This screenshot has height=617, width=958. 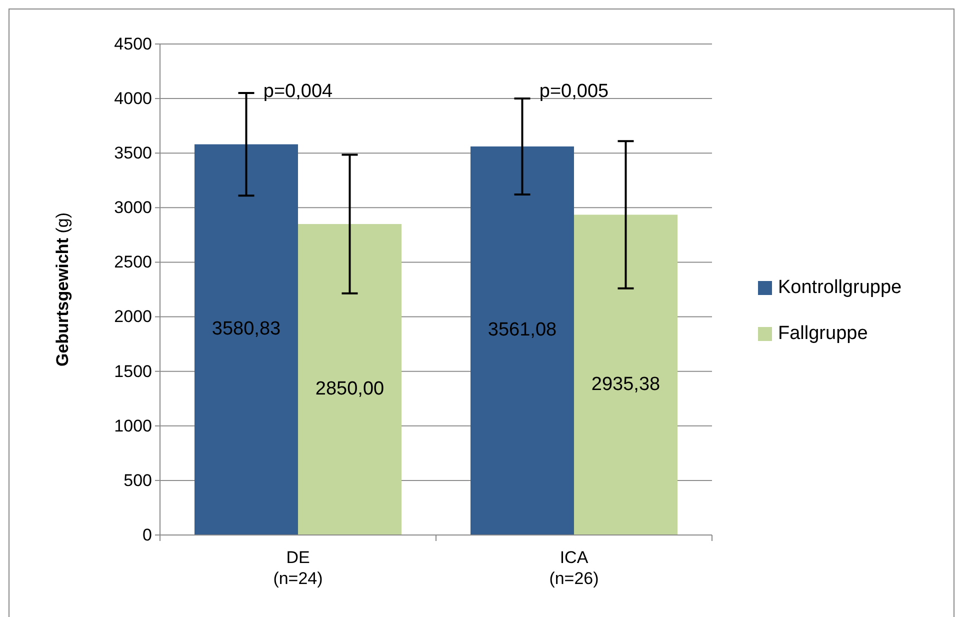 I want to click on data-label: 3580,83, so click(x=246, y=329).